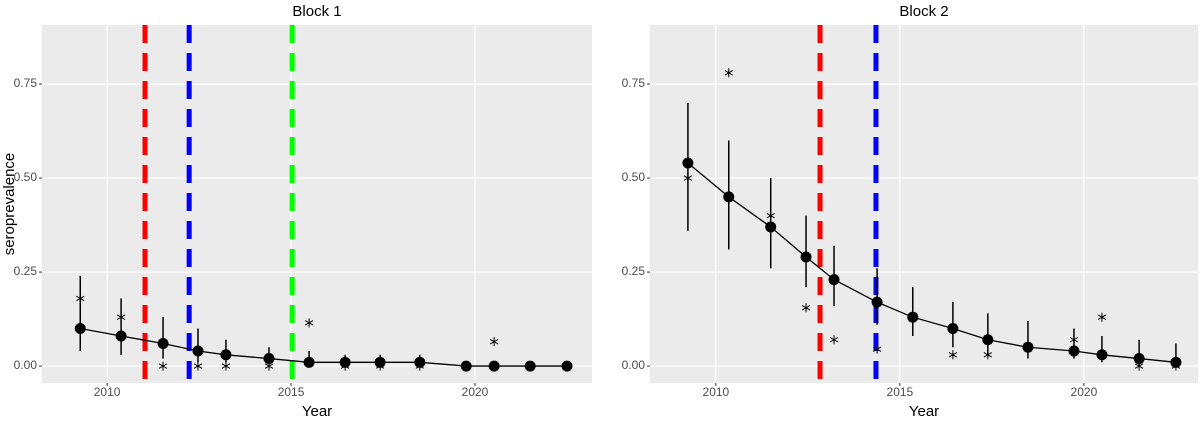 The width and height of the screenshot is (1200, 421). Describe the element at coordinates (9, 204) in the screenshot. I see `y-axis-title: seroprevalence` at that location.